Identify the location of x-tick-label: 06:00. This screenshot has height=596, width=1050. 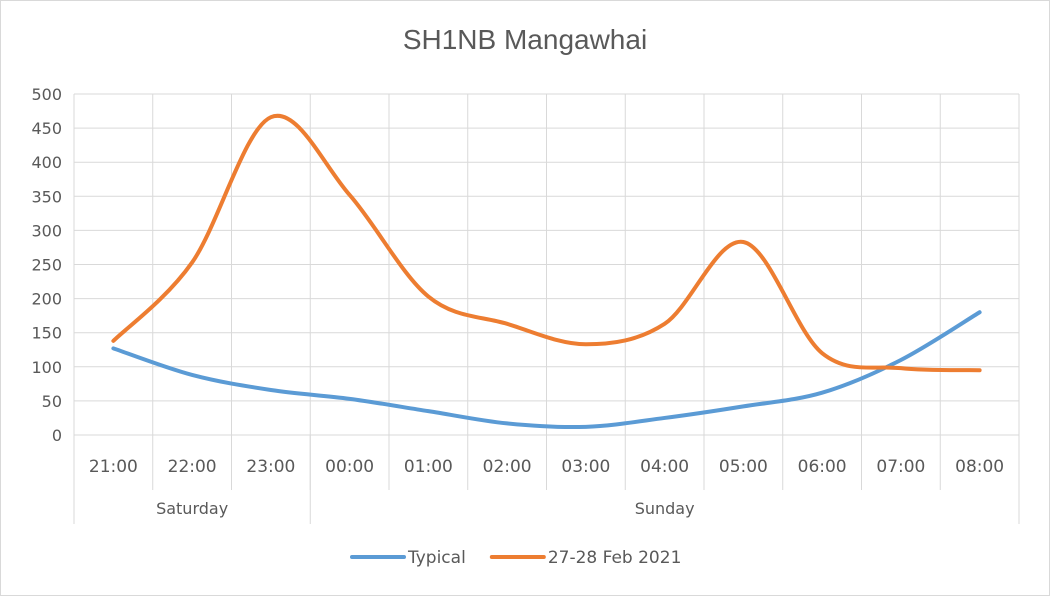
(822, 467).